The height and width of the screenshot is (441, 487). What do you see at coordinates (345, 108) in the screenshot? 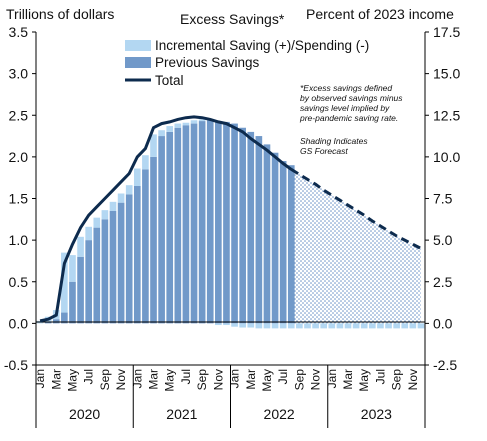
I see `note-line-3: savings level implied by` at bounding box center [345, 108].